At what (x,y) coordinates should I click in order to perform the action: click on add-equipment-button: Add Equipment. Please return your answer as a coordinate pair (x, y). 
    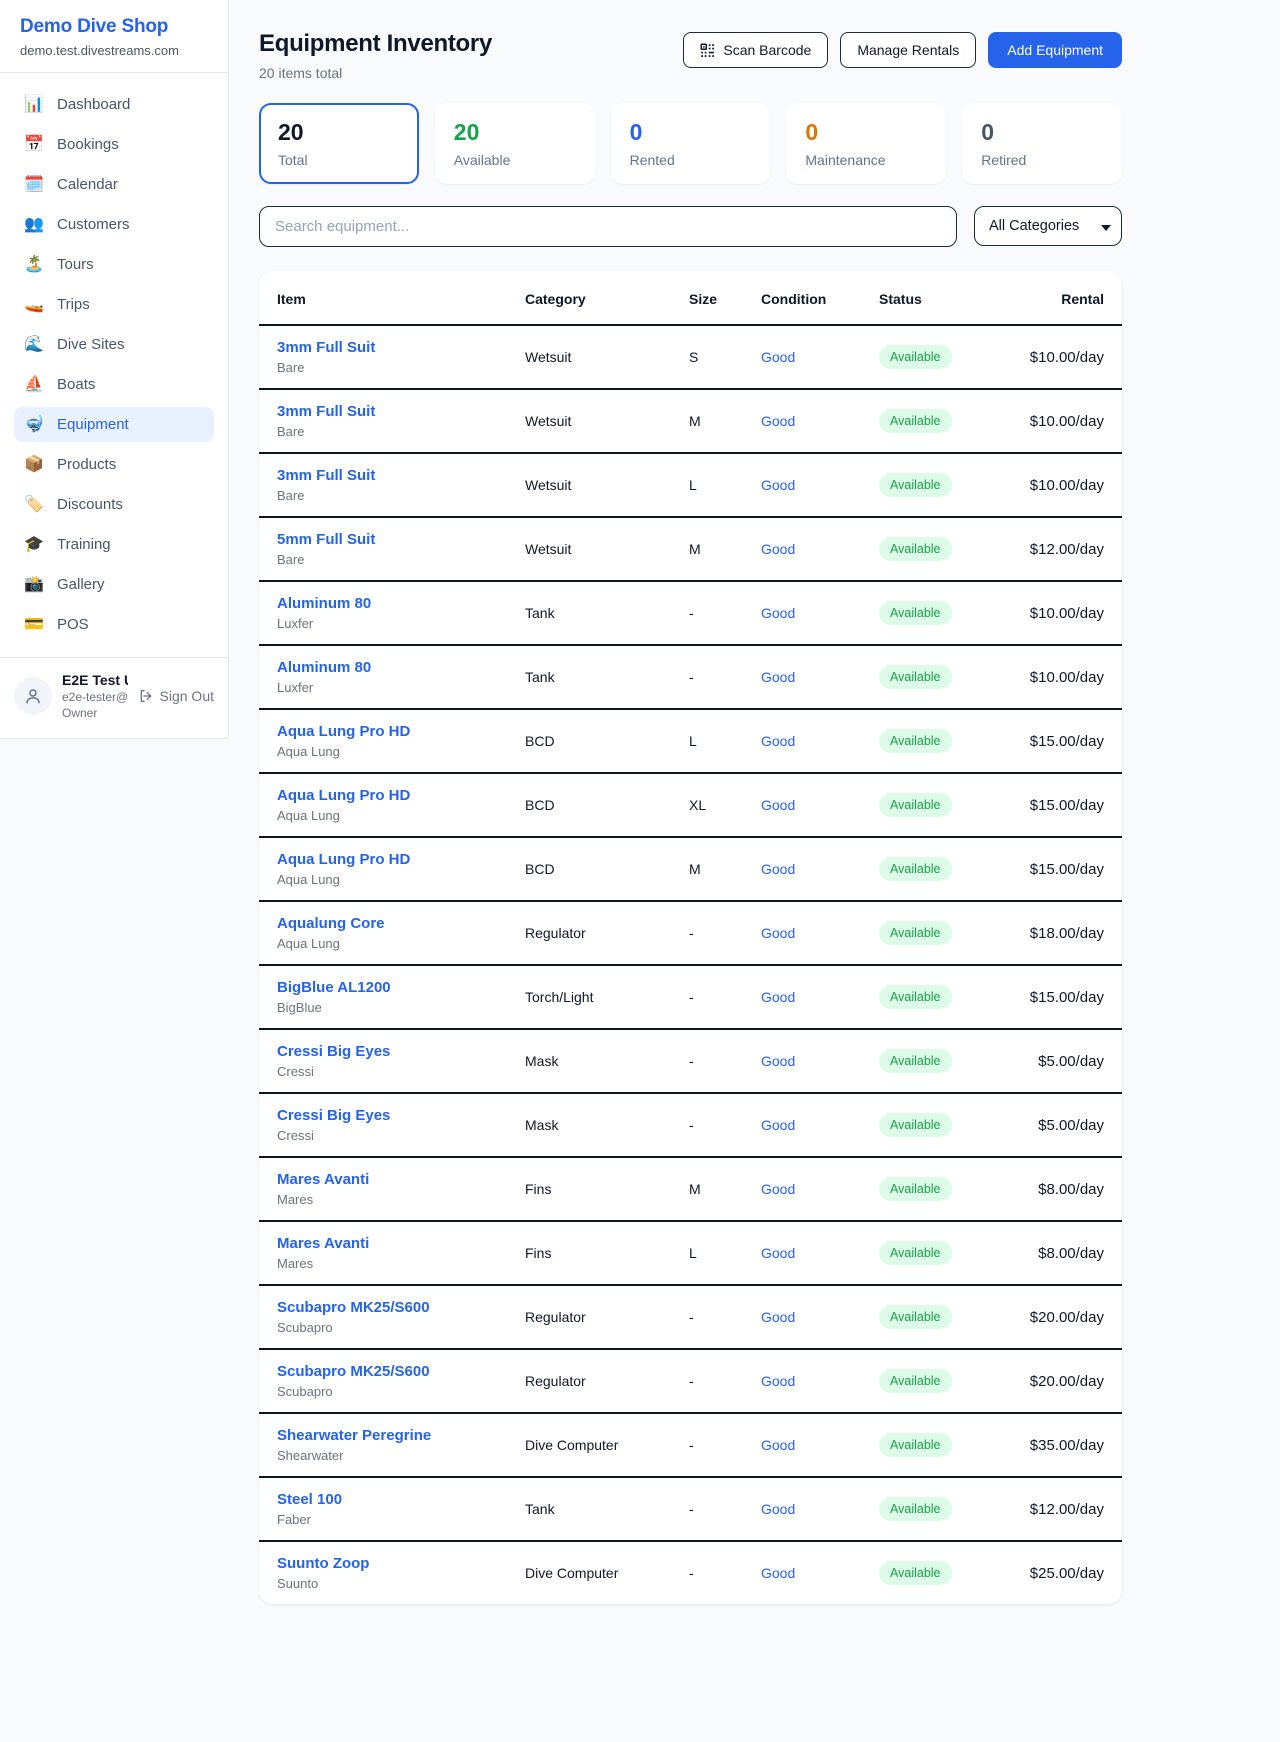
    Looking at the image, I should click on (1055, 50).